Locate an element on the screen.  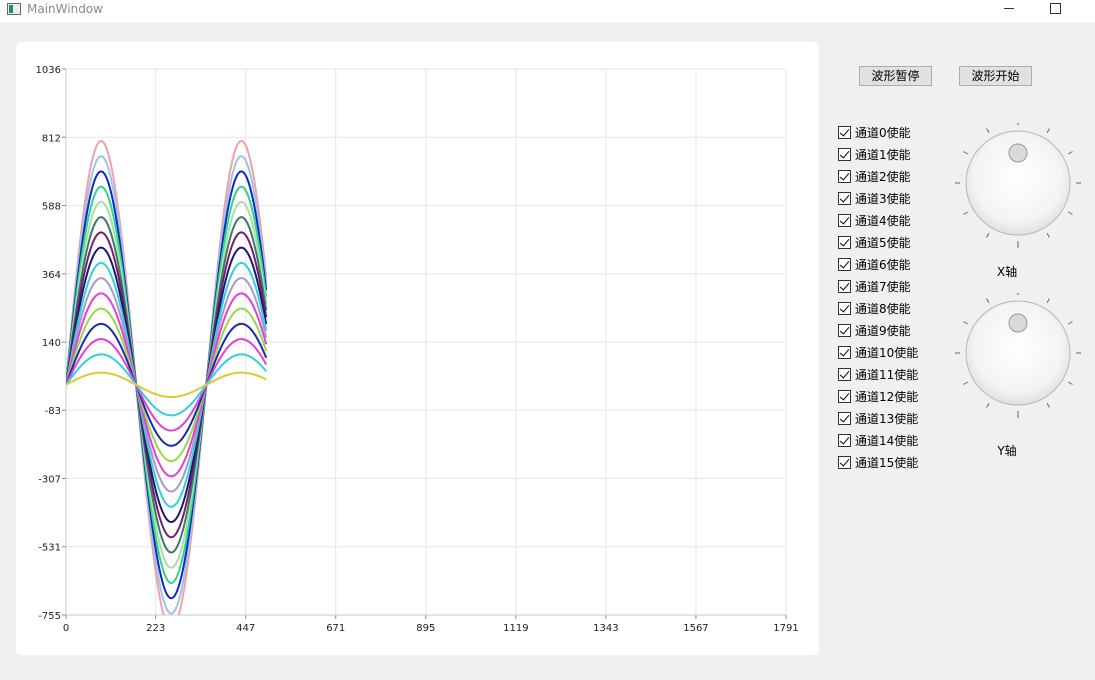
x-axis-dial-label: X轴 is located at coordinates (1007, 272).